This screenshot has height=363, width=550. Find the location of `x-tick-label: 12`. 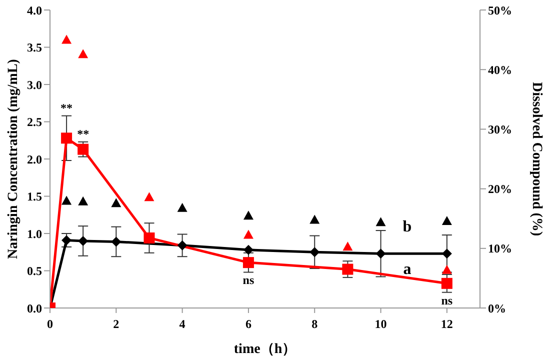

x-tick-label: 12 is located at coordinates (446, 324).